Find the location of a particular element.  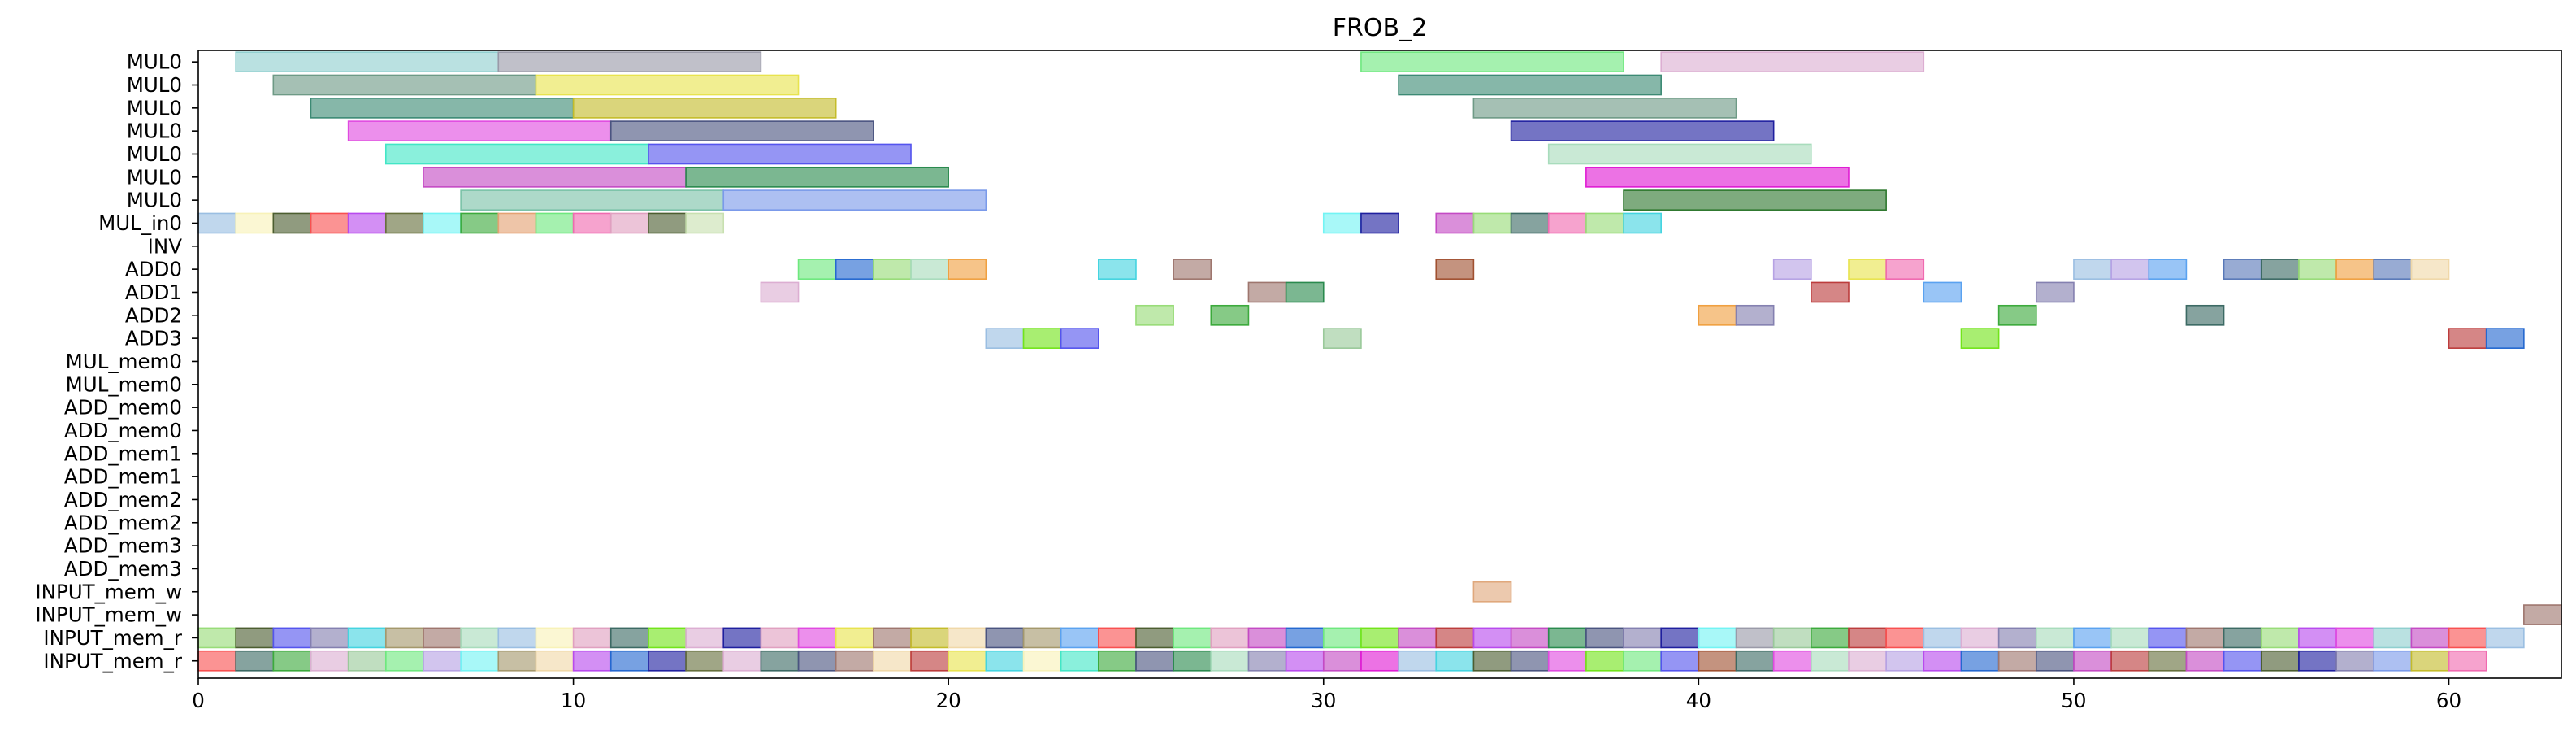

row-label: ADD2 is located at coordinates (153, 315).